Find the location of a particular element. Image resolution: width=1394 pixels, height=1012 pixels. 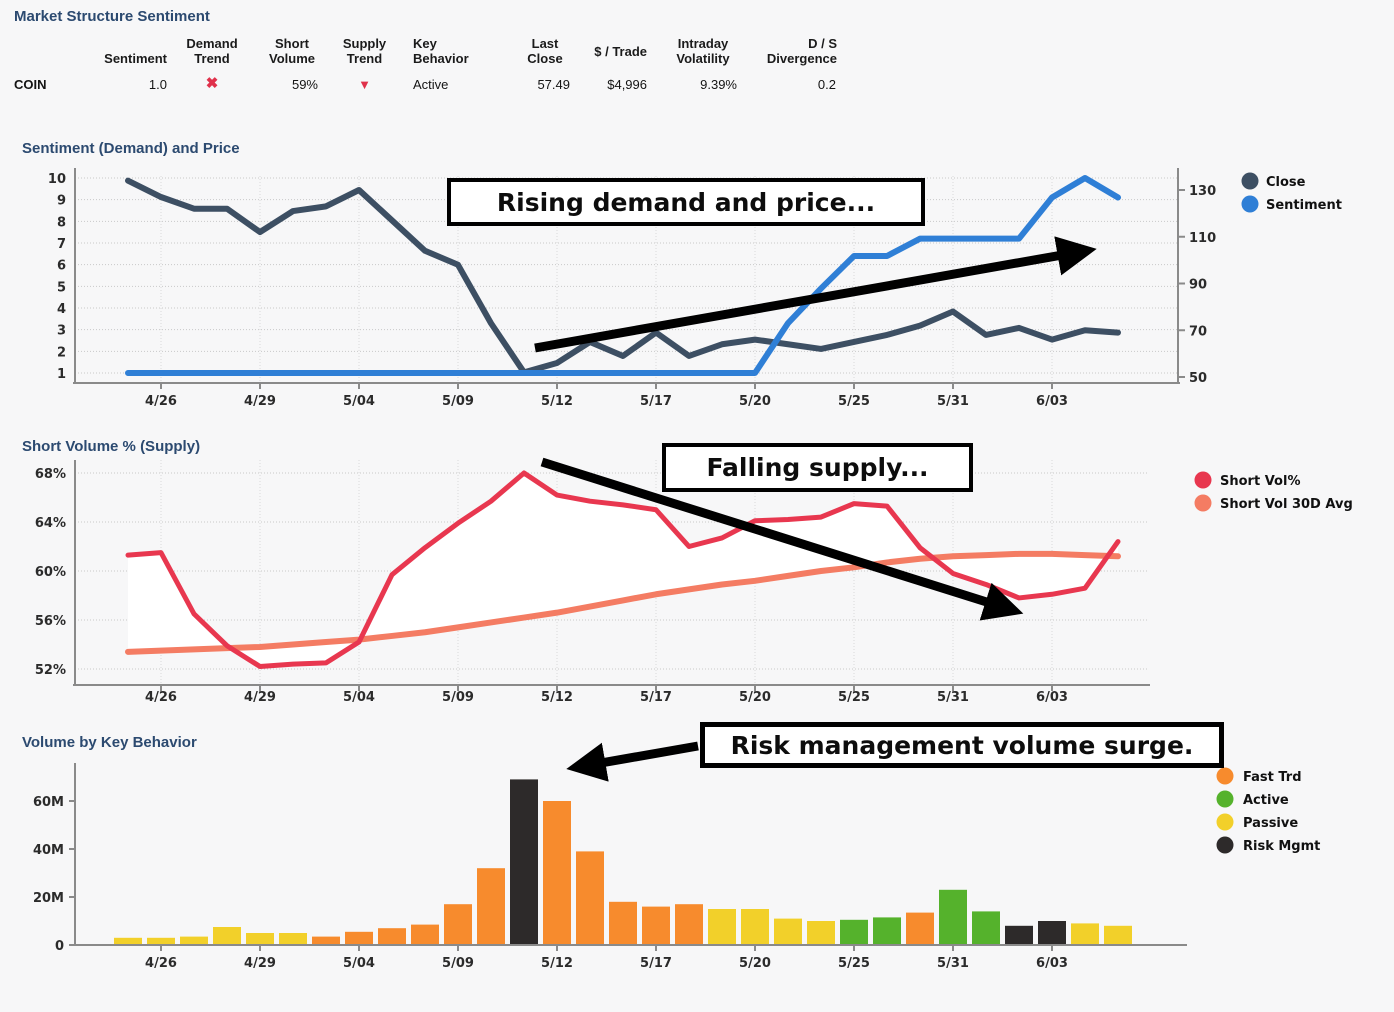

legend-item-close: Close is located at coordinates (1273, 181).